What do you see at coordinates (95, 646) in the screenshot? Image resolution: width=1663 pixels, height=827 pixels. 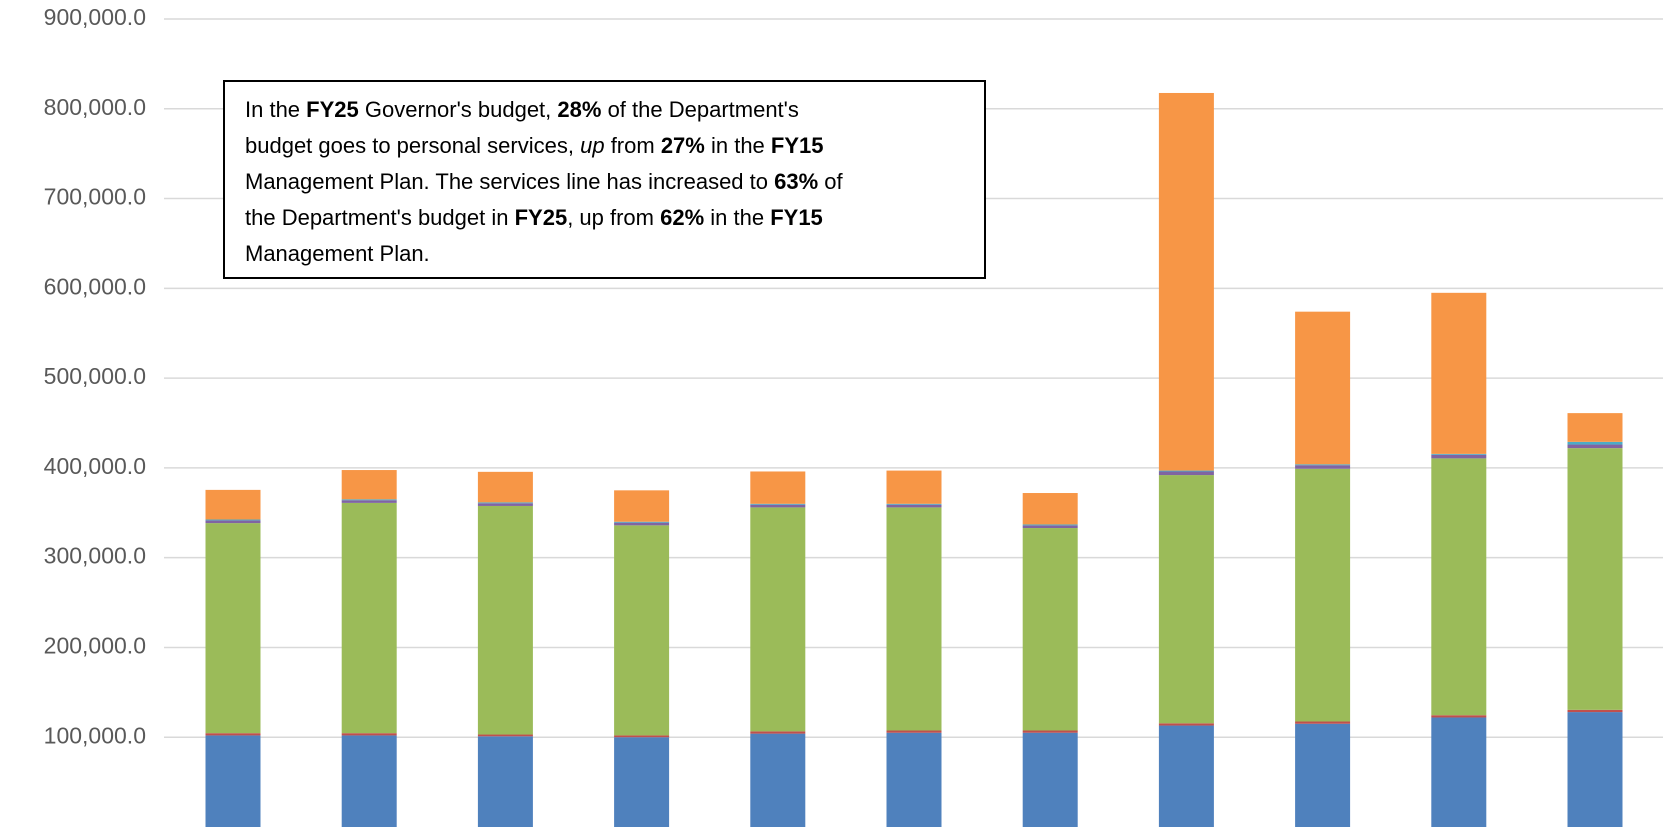 I see `y-tick-label: 200,000.0` at bounding box center [95, 646].